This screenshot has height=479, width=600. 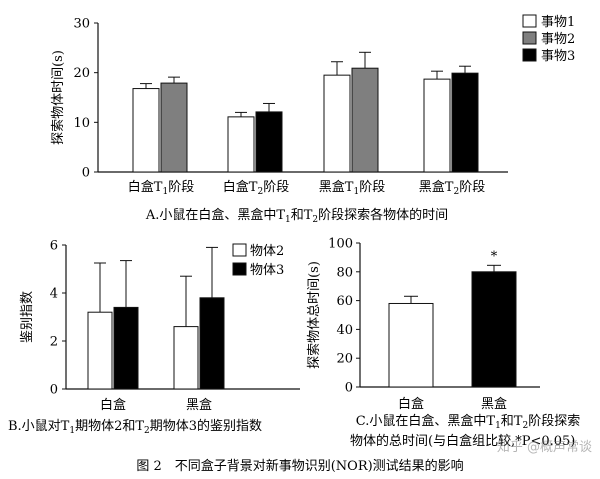 What do you see at coordinates (54, 246) in the screenshot?
I see `panel-b-y-tick-label: 6` at bounding box center [54, 246].